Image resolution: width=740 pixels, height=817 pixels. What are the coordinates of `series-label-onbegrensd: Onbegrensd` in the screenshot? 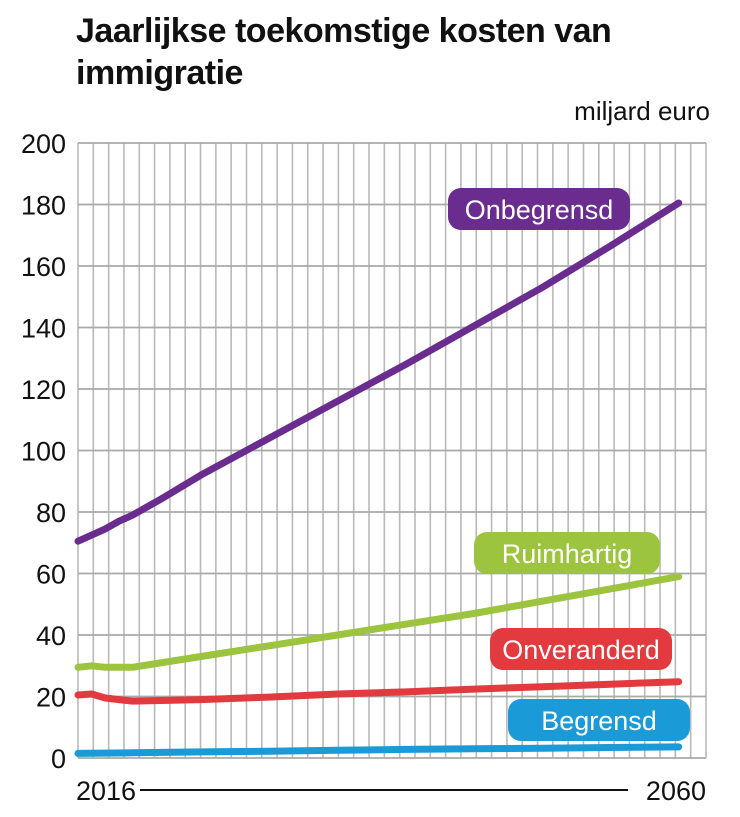 It's located at (539, 210).